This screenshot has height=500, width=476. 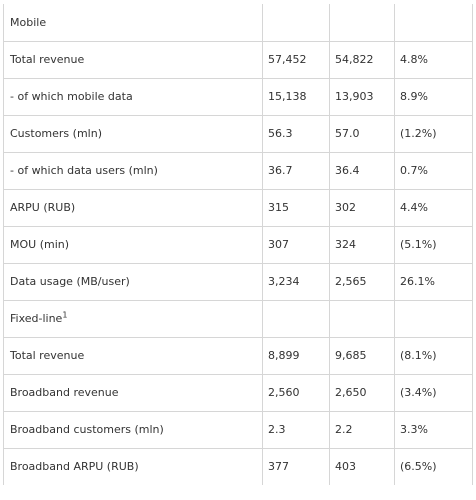 I want to click on table-row: Broadband customers (mln) 2.3 2.2 3.3%, so click(x=238, y=429).